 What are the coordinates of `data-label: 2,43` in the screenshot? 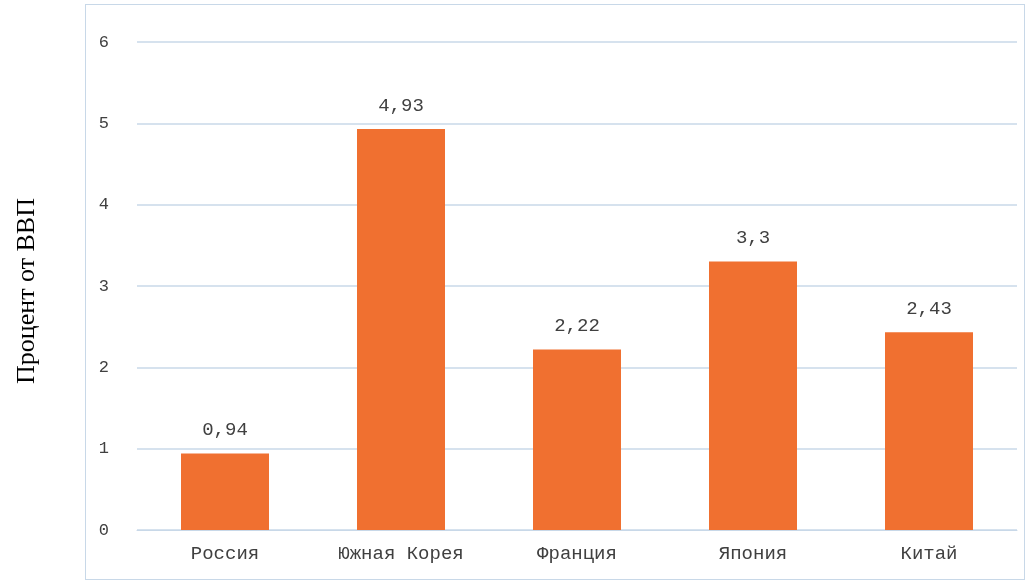 It's located at (929, 308).